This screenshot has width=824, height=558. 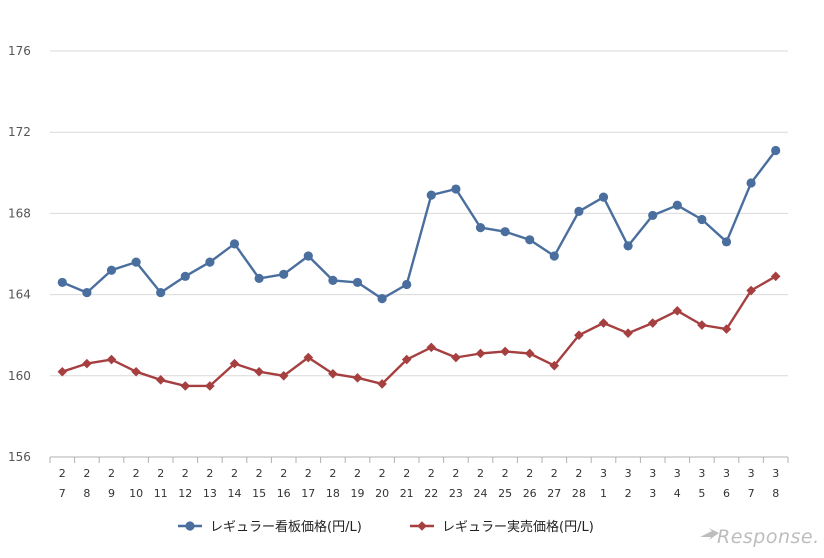 I want to click on x-tick-label-day: 26, so click(x=530, y=493).